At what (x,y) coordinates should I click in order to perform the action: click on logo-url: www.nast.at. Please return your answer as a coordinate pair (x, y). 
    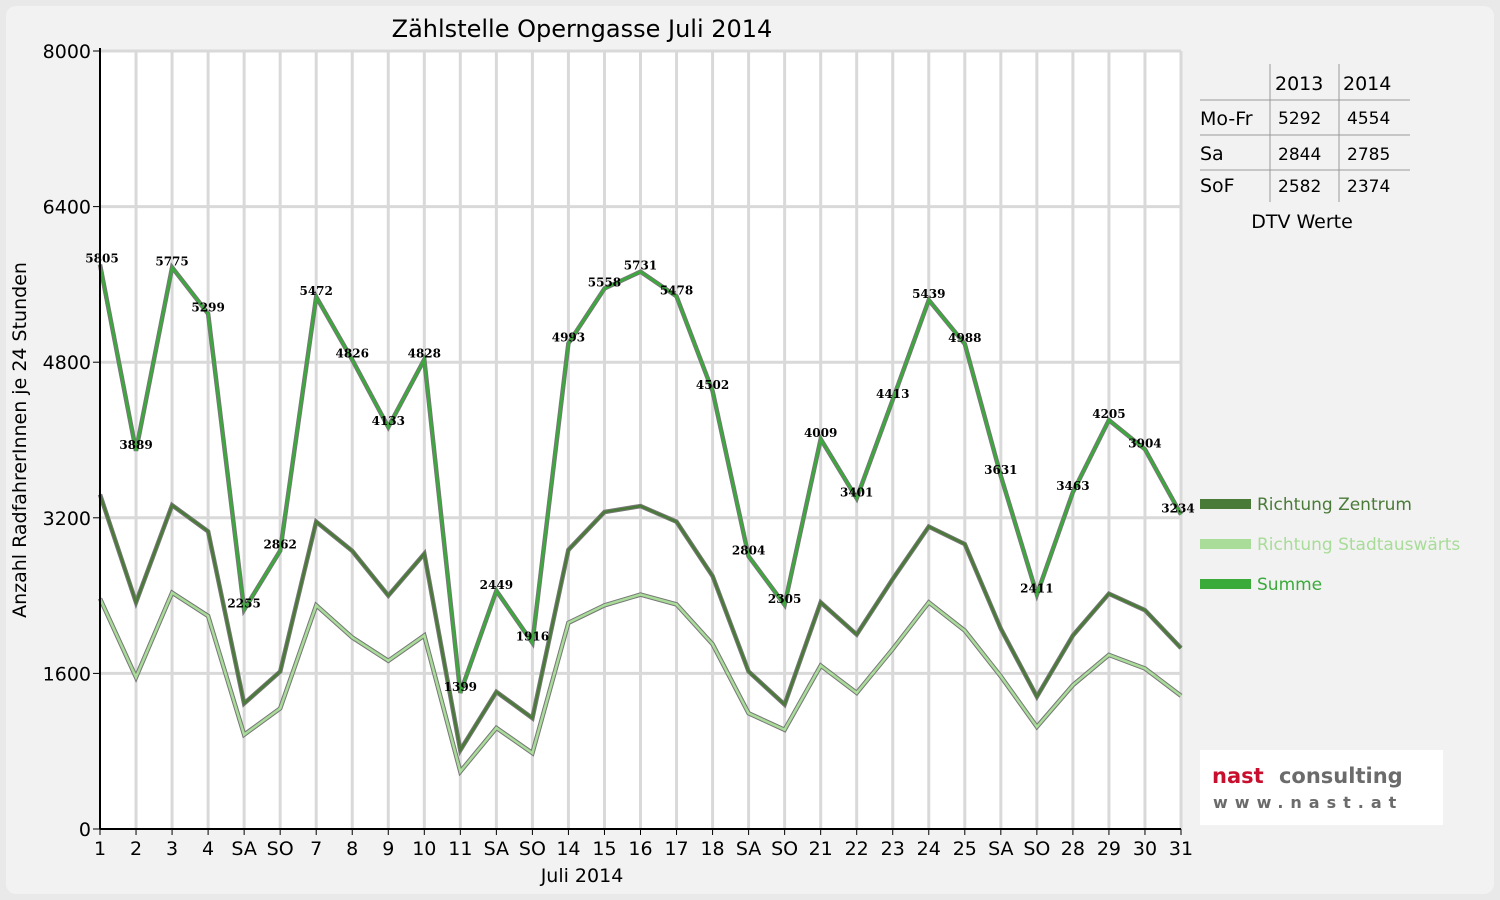
    Looking at the image, I should click on (1308, 802).